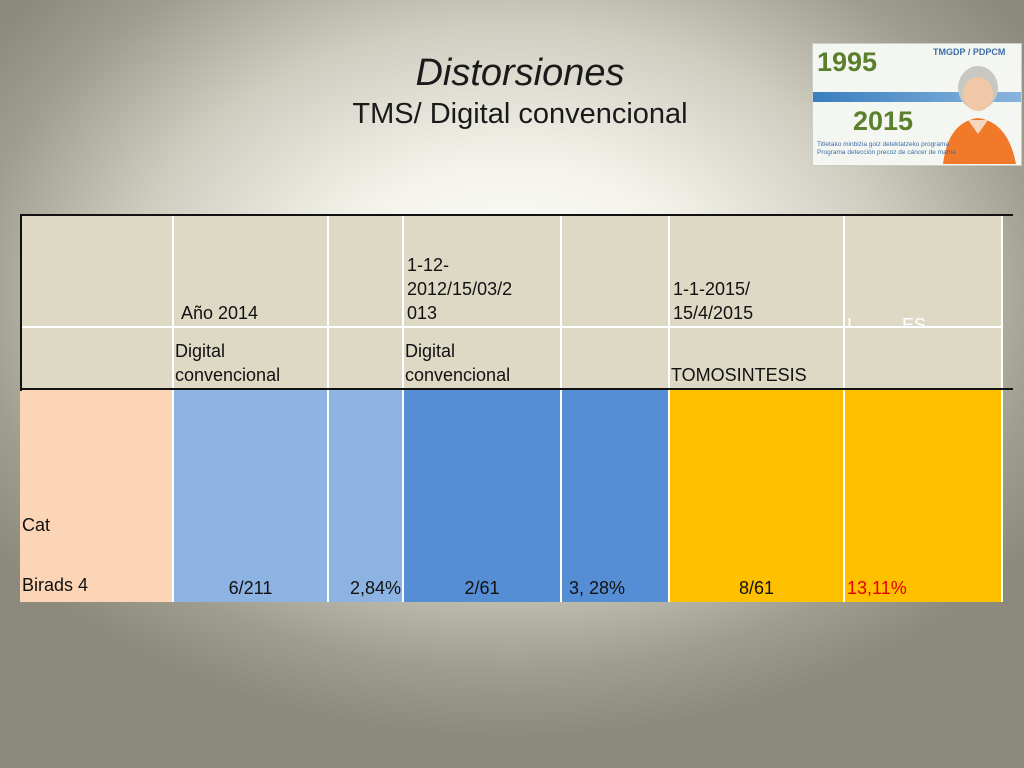 The width and height of the screenshot is (1024, 768). What do you see at coordinates (250, 358) in the screenshot?
I see `header-digital-convencional-2014: Digital convencional` at bounding box center [250, 358].